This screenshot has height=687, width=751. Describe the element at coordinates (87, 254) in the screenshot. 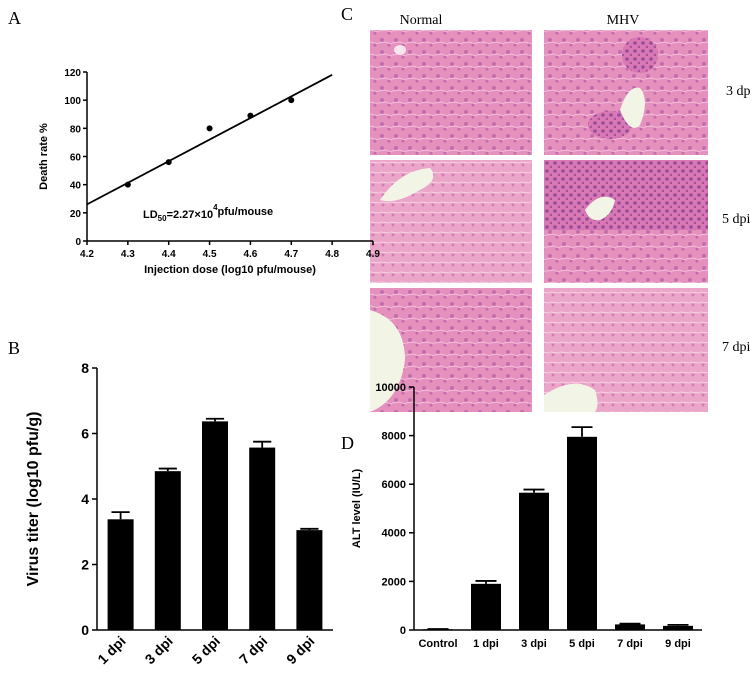

I see `x-tick-label: 4.2` at that location.